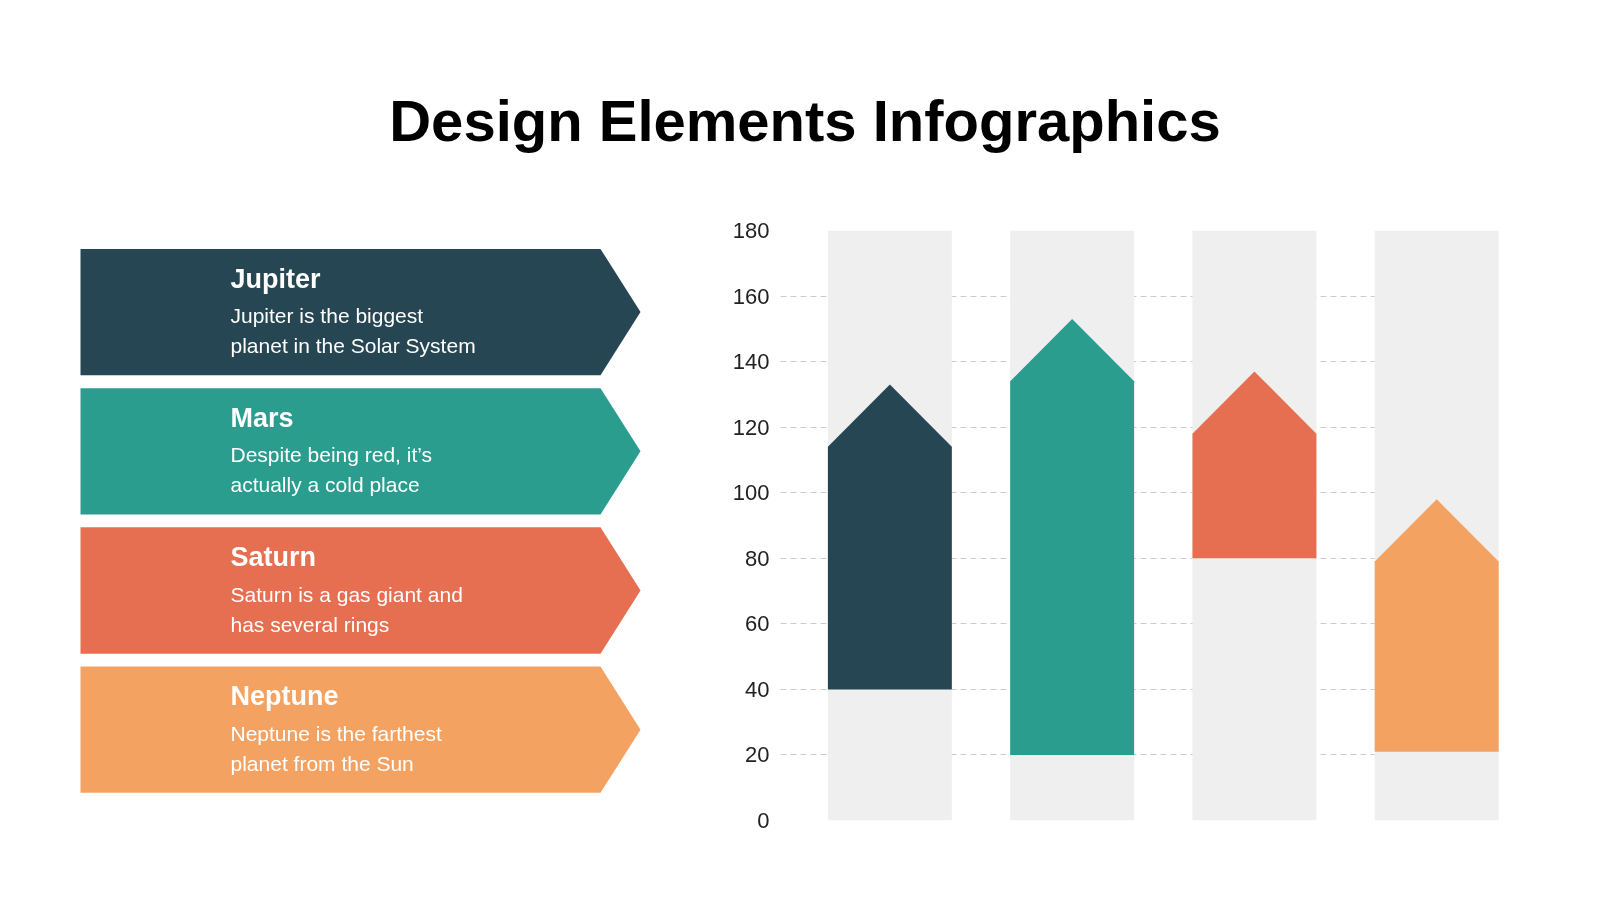 The width and height of the screenshot is (1600, 900). Describe the element at coordinates (757, 558) in the screenshot. I see `y-tick-label: 80` at that location.